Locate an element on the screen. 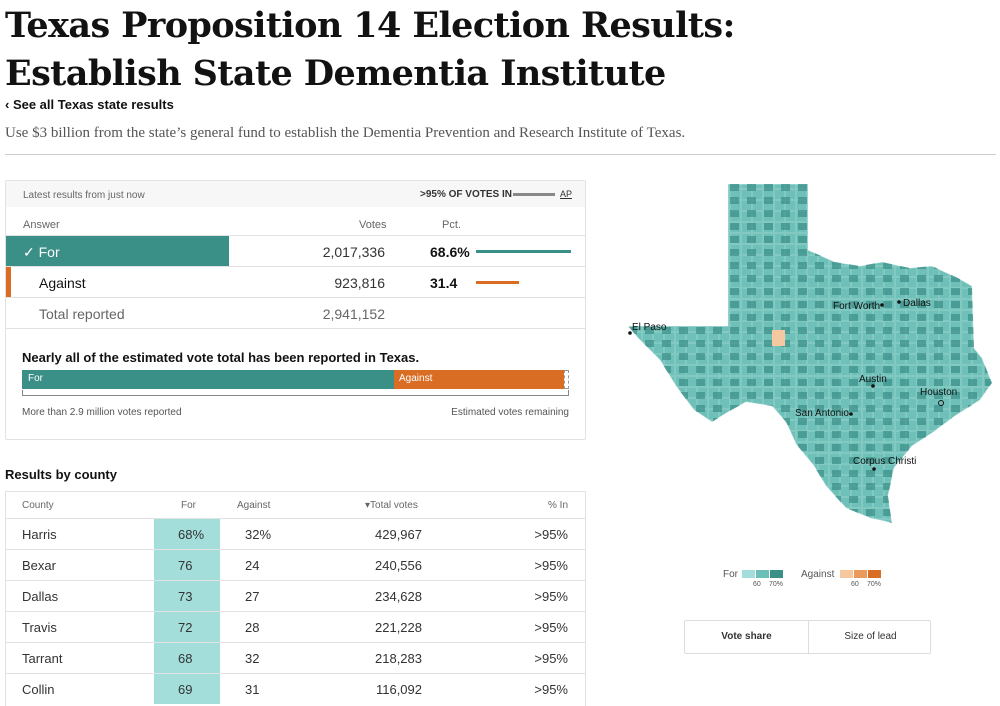 This screenshot has height=706, width=1000. map-legend: For 60 70% Against 60 70% is located at coordinates (813, 578).